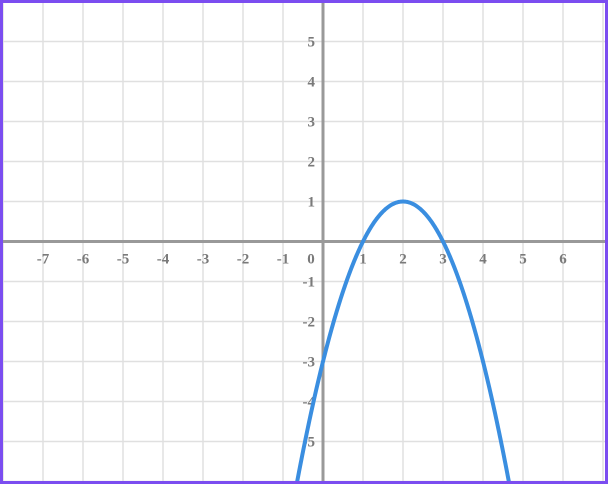 This screenshot has width=608, height=484. Describe the element at coordinates (312, 163) in the screenshot. I see `y-tick-label: 2` at that location.